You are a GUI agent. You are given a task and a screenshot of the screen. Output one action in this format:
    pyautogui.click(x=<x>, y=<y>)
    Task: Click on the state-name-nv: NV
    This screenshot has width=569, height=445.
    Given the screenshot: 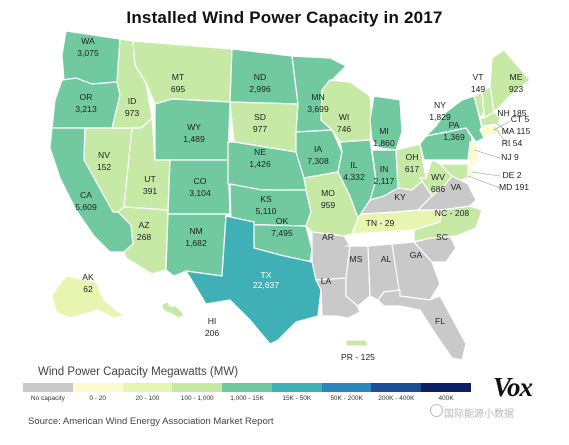 What is the action you would take?
    pyautogui.click(x=104, y=155)
    